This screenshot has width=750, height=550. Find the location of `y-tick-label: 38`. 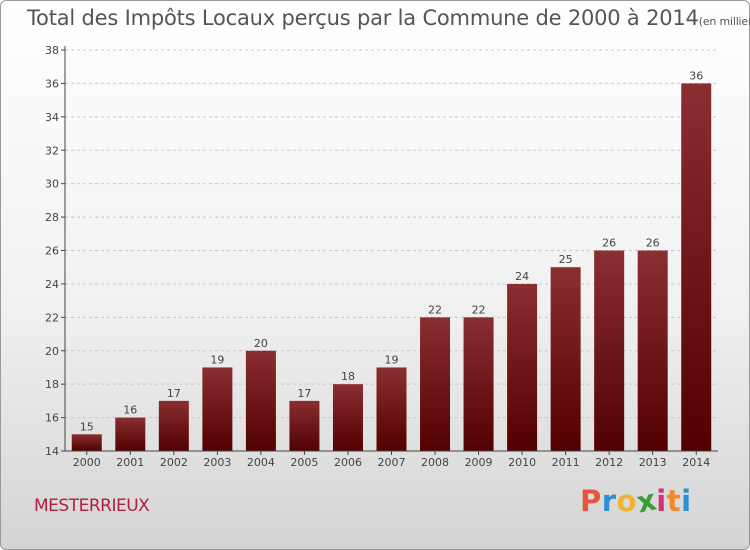

y-tick-label: 38 is located at coordinates (52, 50).